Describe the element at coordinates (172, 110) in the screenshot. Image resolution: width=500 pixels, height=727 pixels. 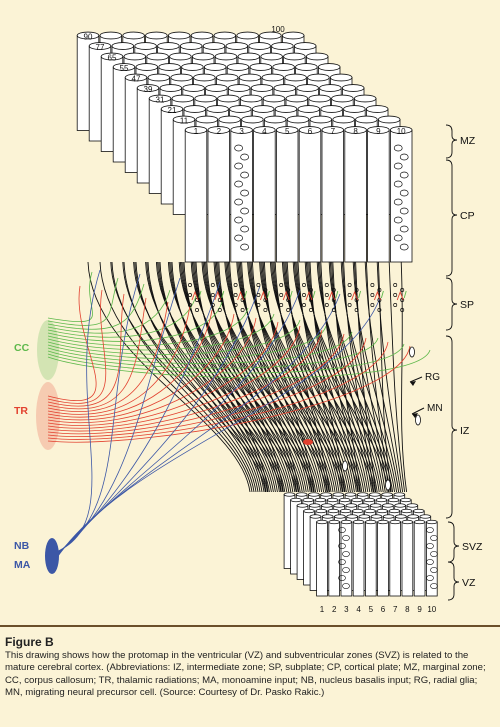
I see `diagonal-column-number: 21` at that location.